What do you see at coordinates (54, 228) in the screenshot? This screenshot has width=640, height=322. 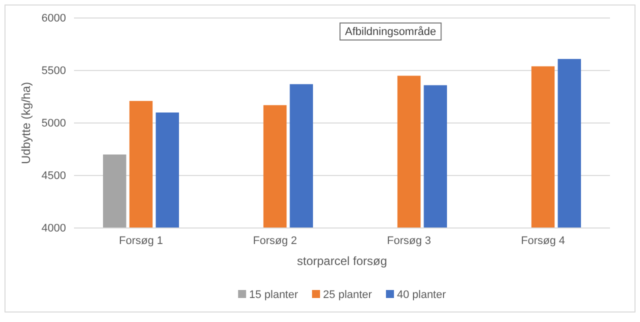 I see `y-tick-label: 4000` at bounding box center [54, 228].